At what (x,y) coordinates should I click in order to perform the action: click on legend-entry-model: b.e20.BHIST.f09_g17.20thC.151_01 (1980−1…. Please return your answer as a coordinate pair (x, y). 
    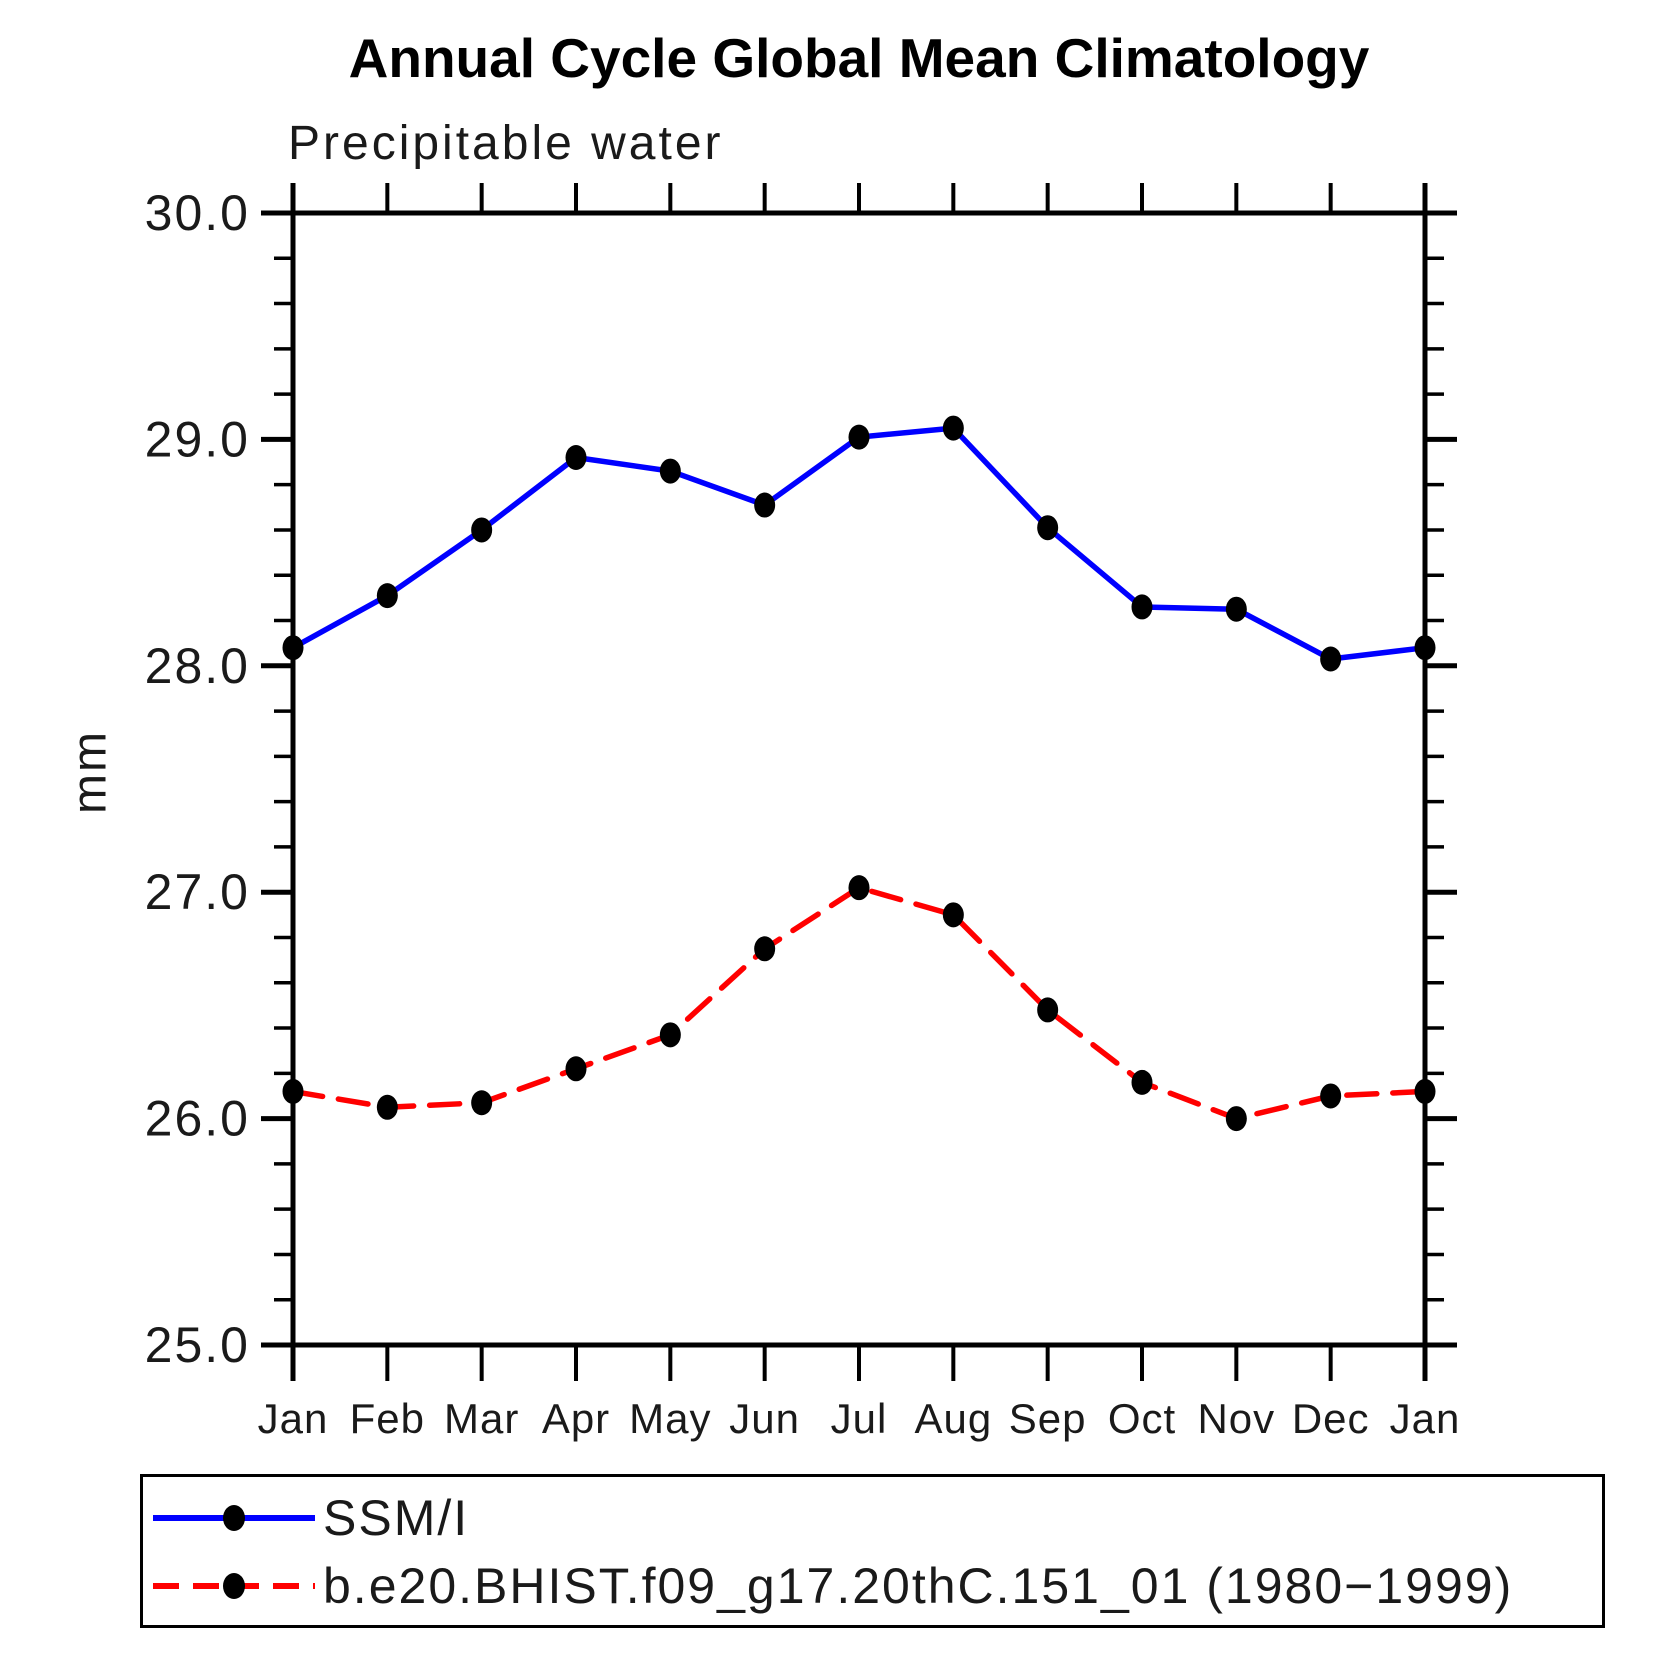
    Looking at the image, I should click on (831, 1586).